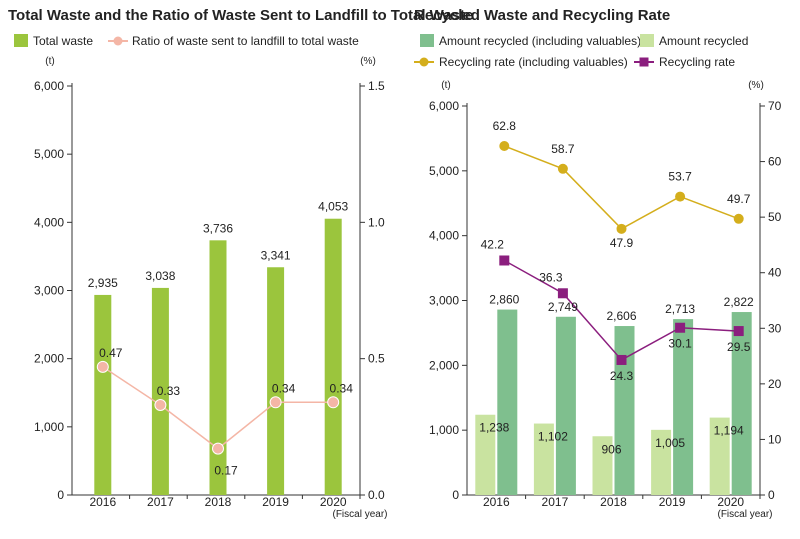 The height and width of the screenshot is (539, 800). I want to click on left-x-tick-label: 2019, so click(275, 502).